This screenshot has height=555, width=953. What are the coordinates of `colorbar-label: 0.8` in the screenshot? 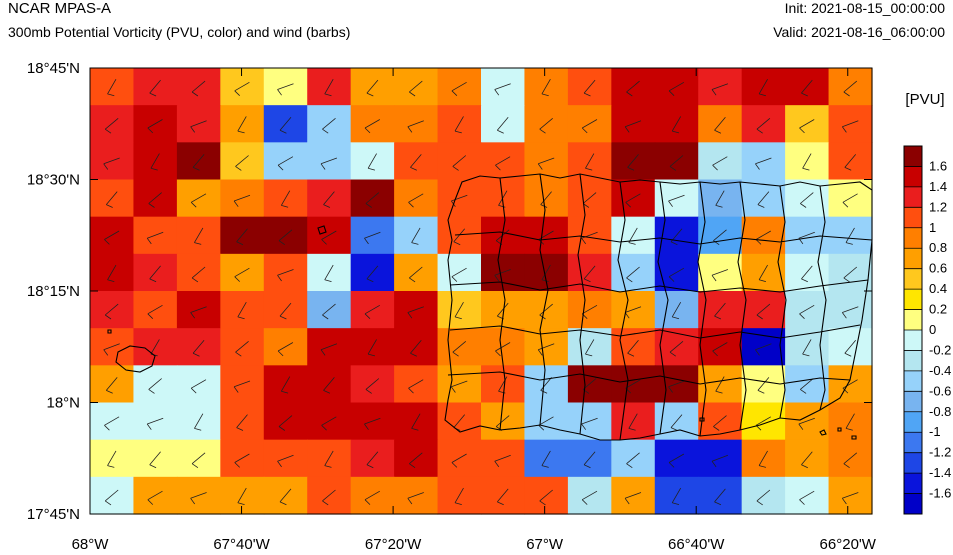 It's located at (938, 247).